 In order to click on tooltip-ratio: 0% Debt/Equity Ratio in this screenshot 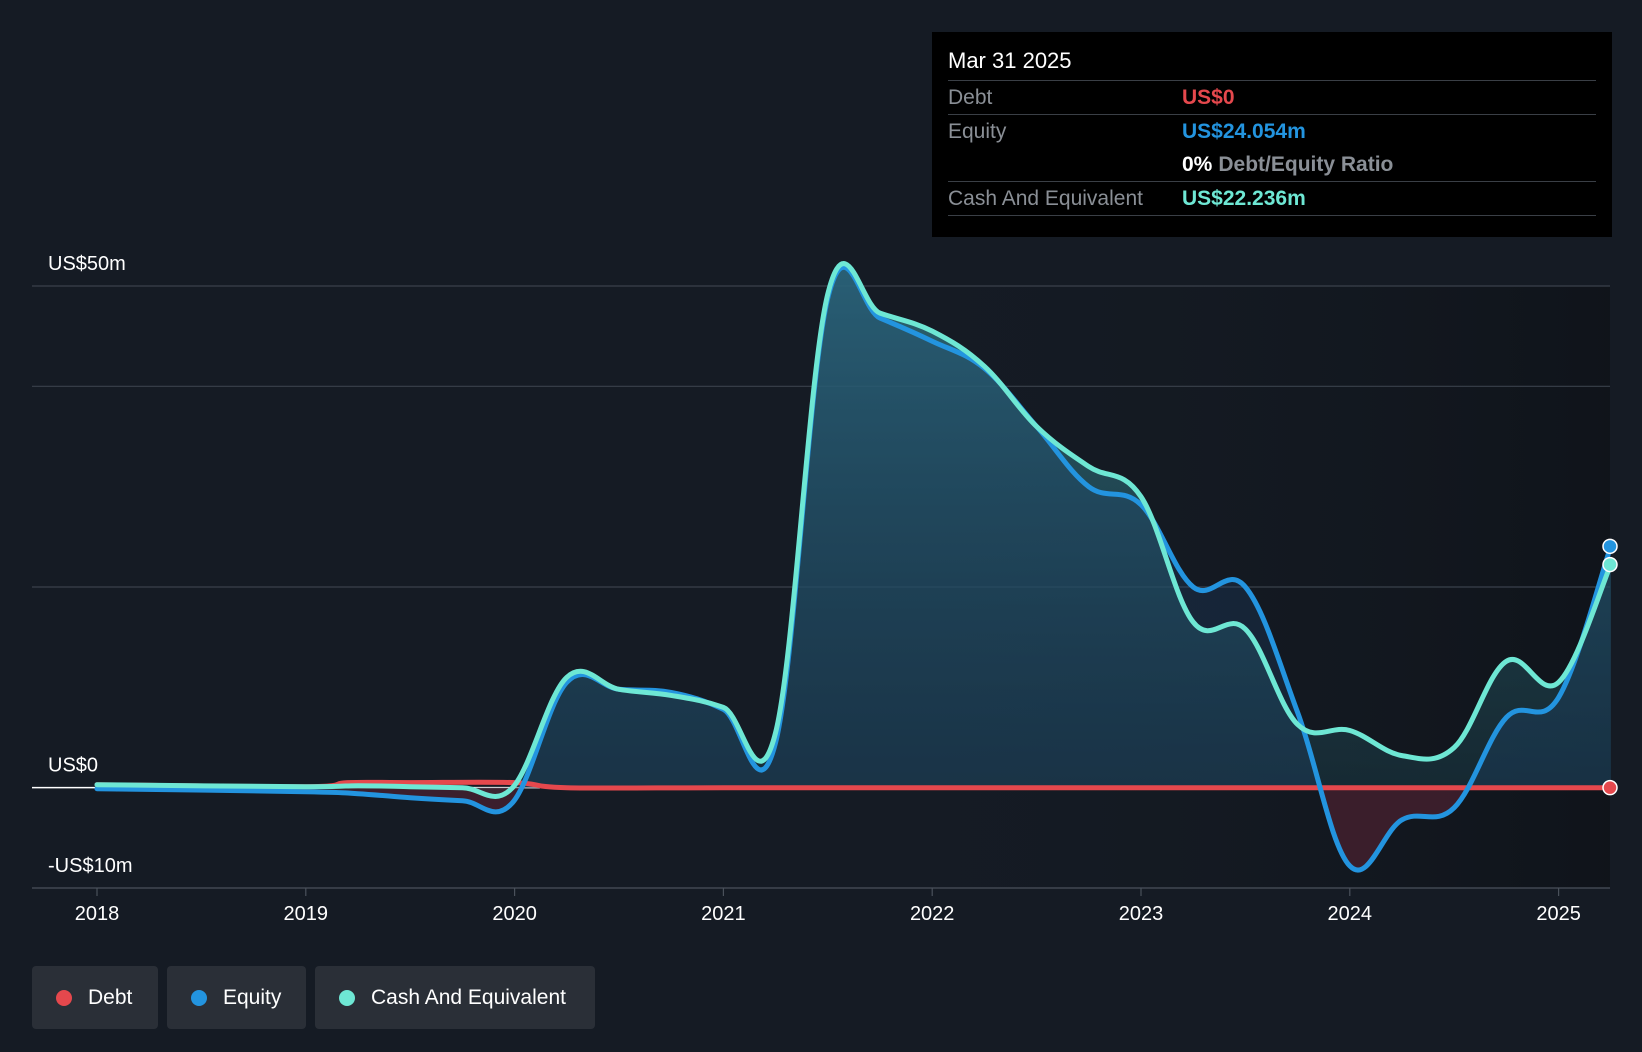, I will do `click(1287, 164)`.